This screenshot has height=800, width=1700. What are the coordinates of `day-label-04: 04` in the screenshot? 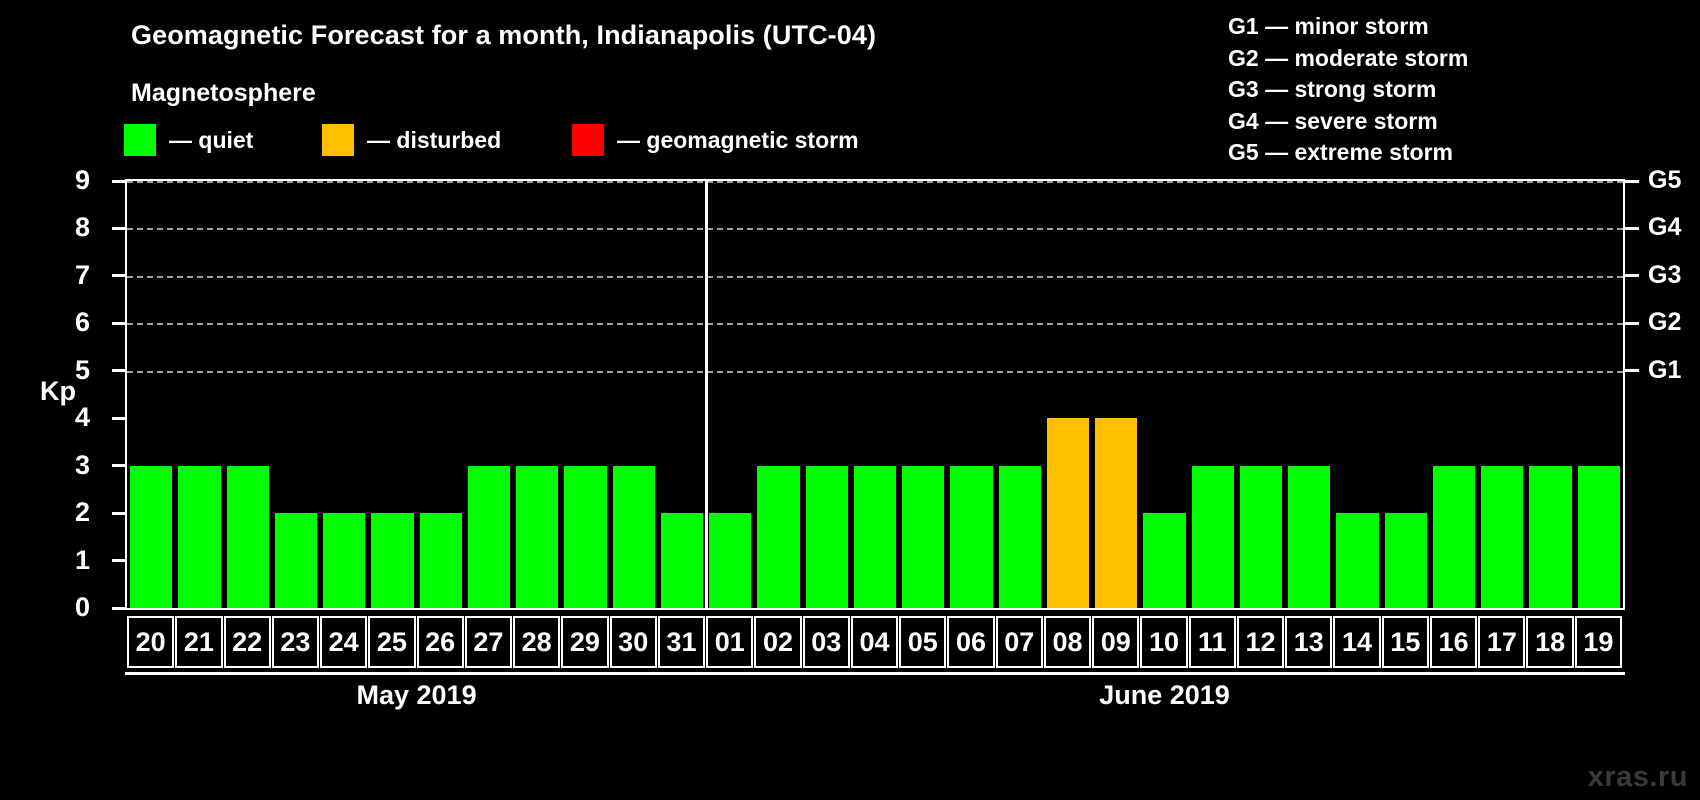 It's located at (874, 642).